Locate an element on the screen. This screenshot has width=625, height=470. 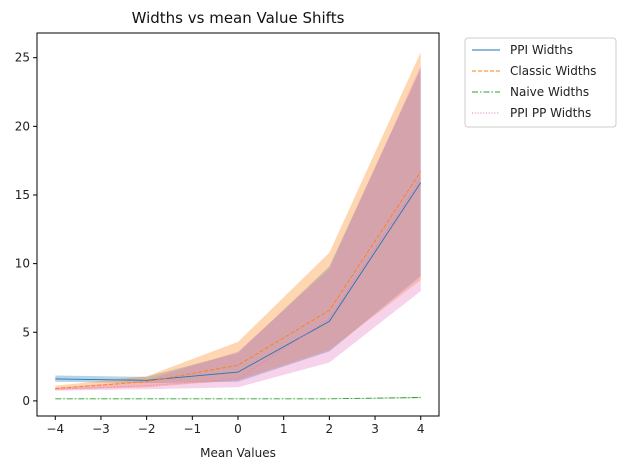
y-axis: 0 5 10 15 20 25 is located at coordinates (26, 229).